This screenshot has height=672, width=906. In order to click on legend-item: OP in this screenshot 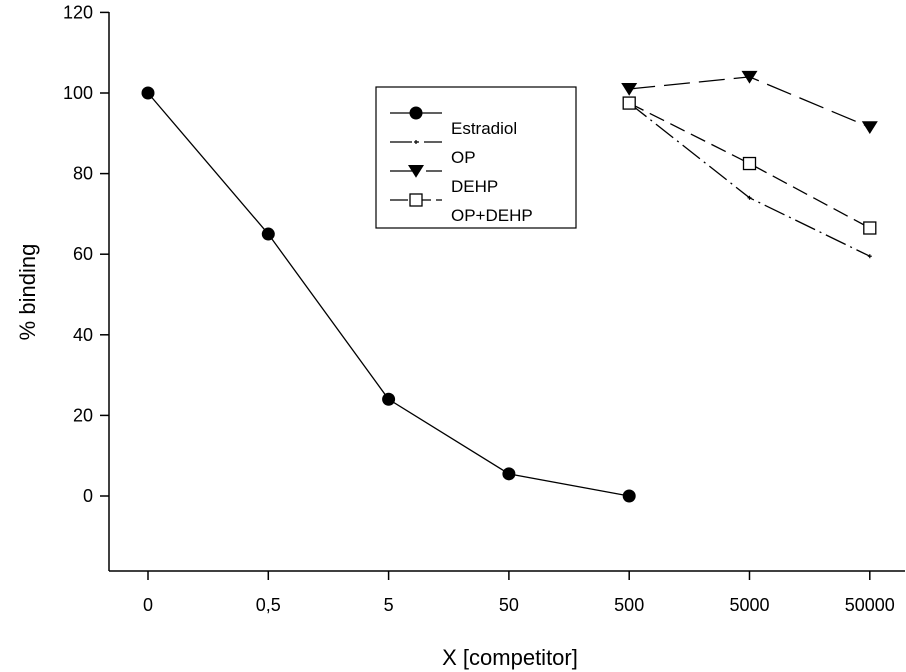, I will do `click(433, 153)`.